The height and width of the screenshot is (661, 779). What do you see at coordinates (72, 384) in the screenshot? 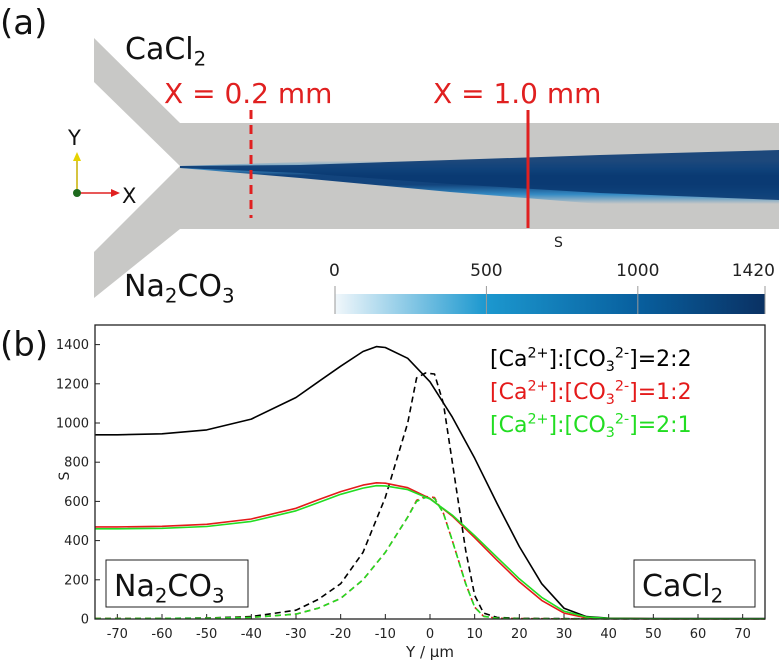
I see `y-tick-label: 1200` at bounding box center [72, 384].